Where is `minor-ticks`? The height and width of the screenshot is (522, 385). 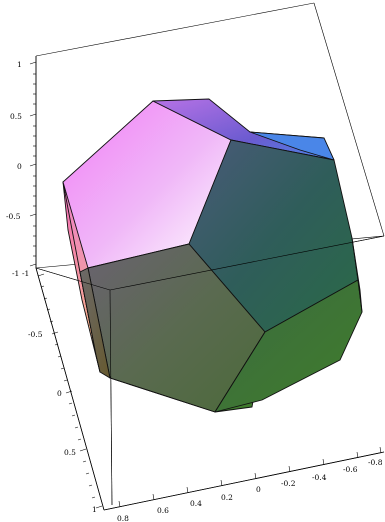
minor-ticks is located at coordinates (64, 286).